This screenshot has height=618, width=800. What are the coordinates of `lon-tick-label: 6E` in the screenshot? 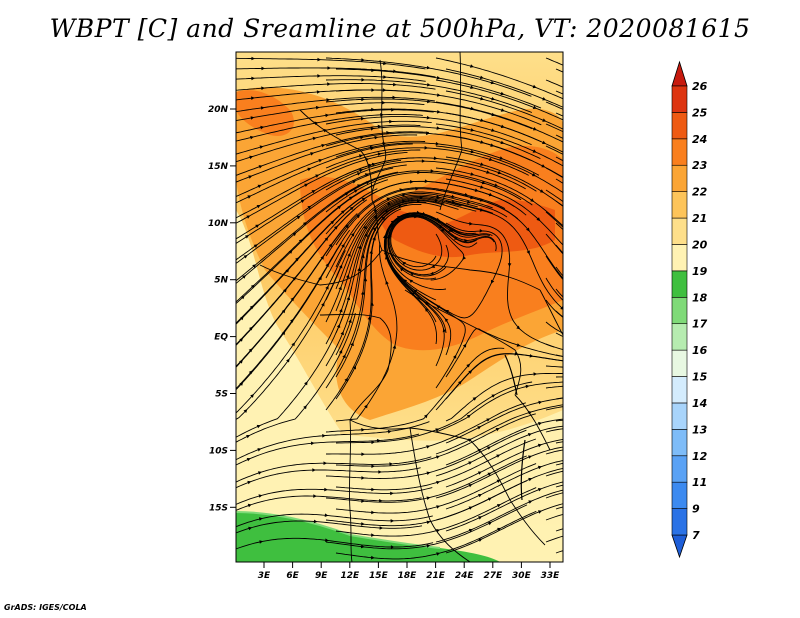 It's located at (292, 576).